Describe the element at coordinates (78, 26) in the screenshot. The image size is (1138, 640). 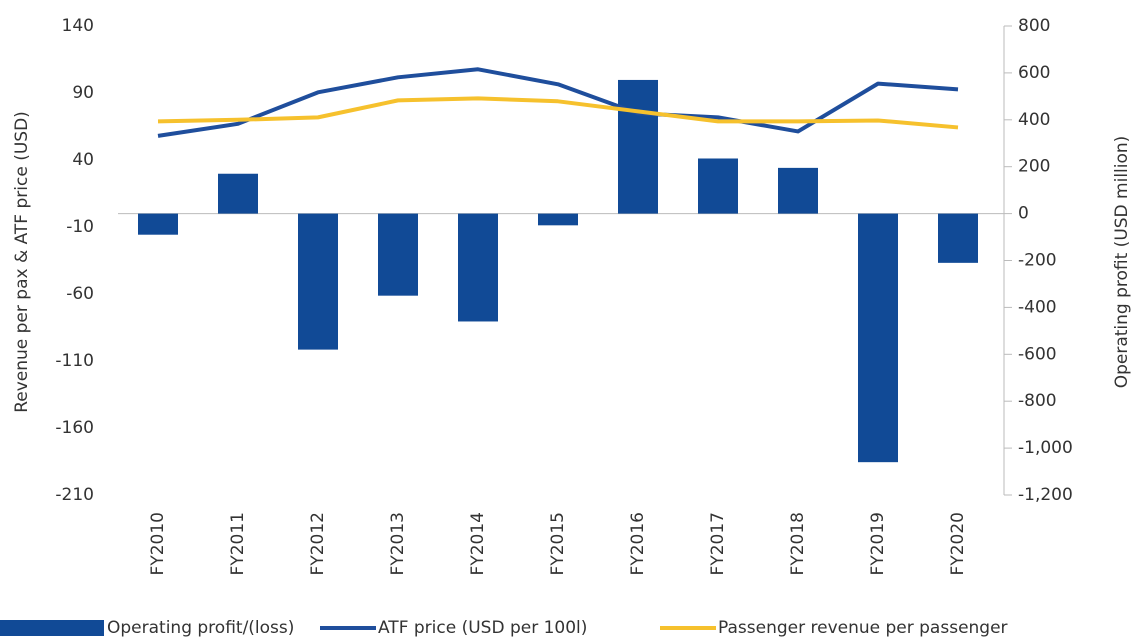
I see `y-tick-label: 140` at that location.